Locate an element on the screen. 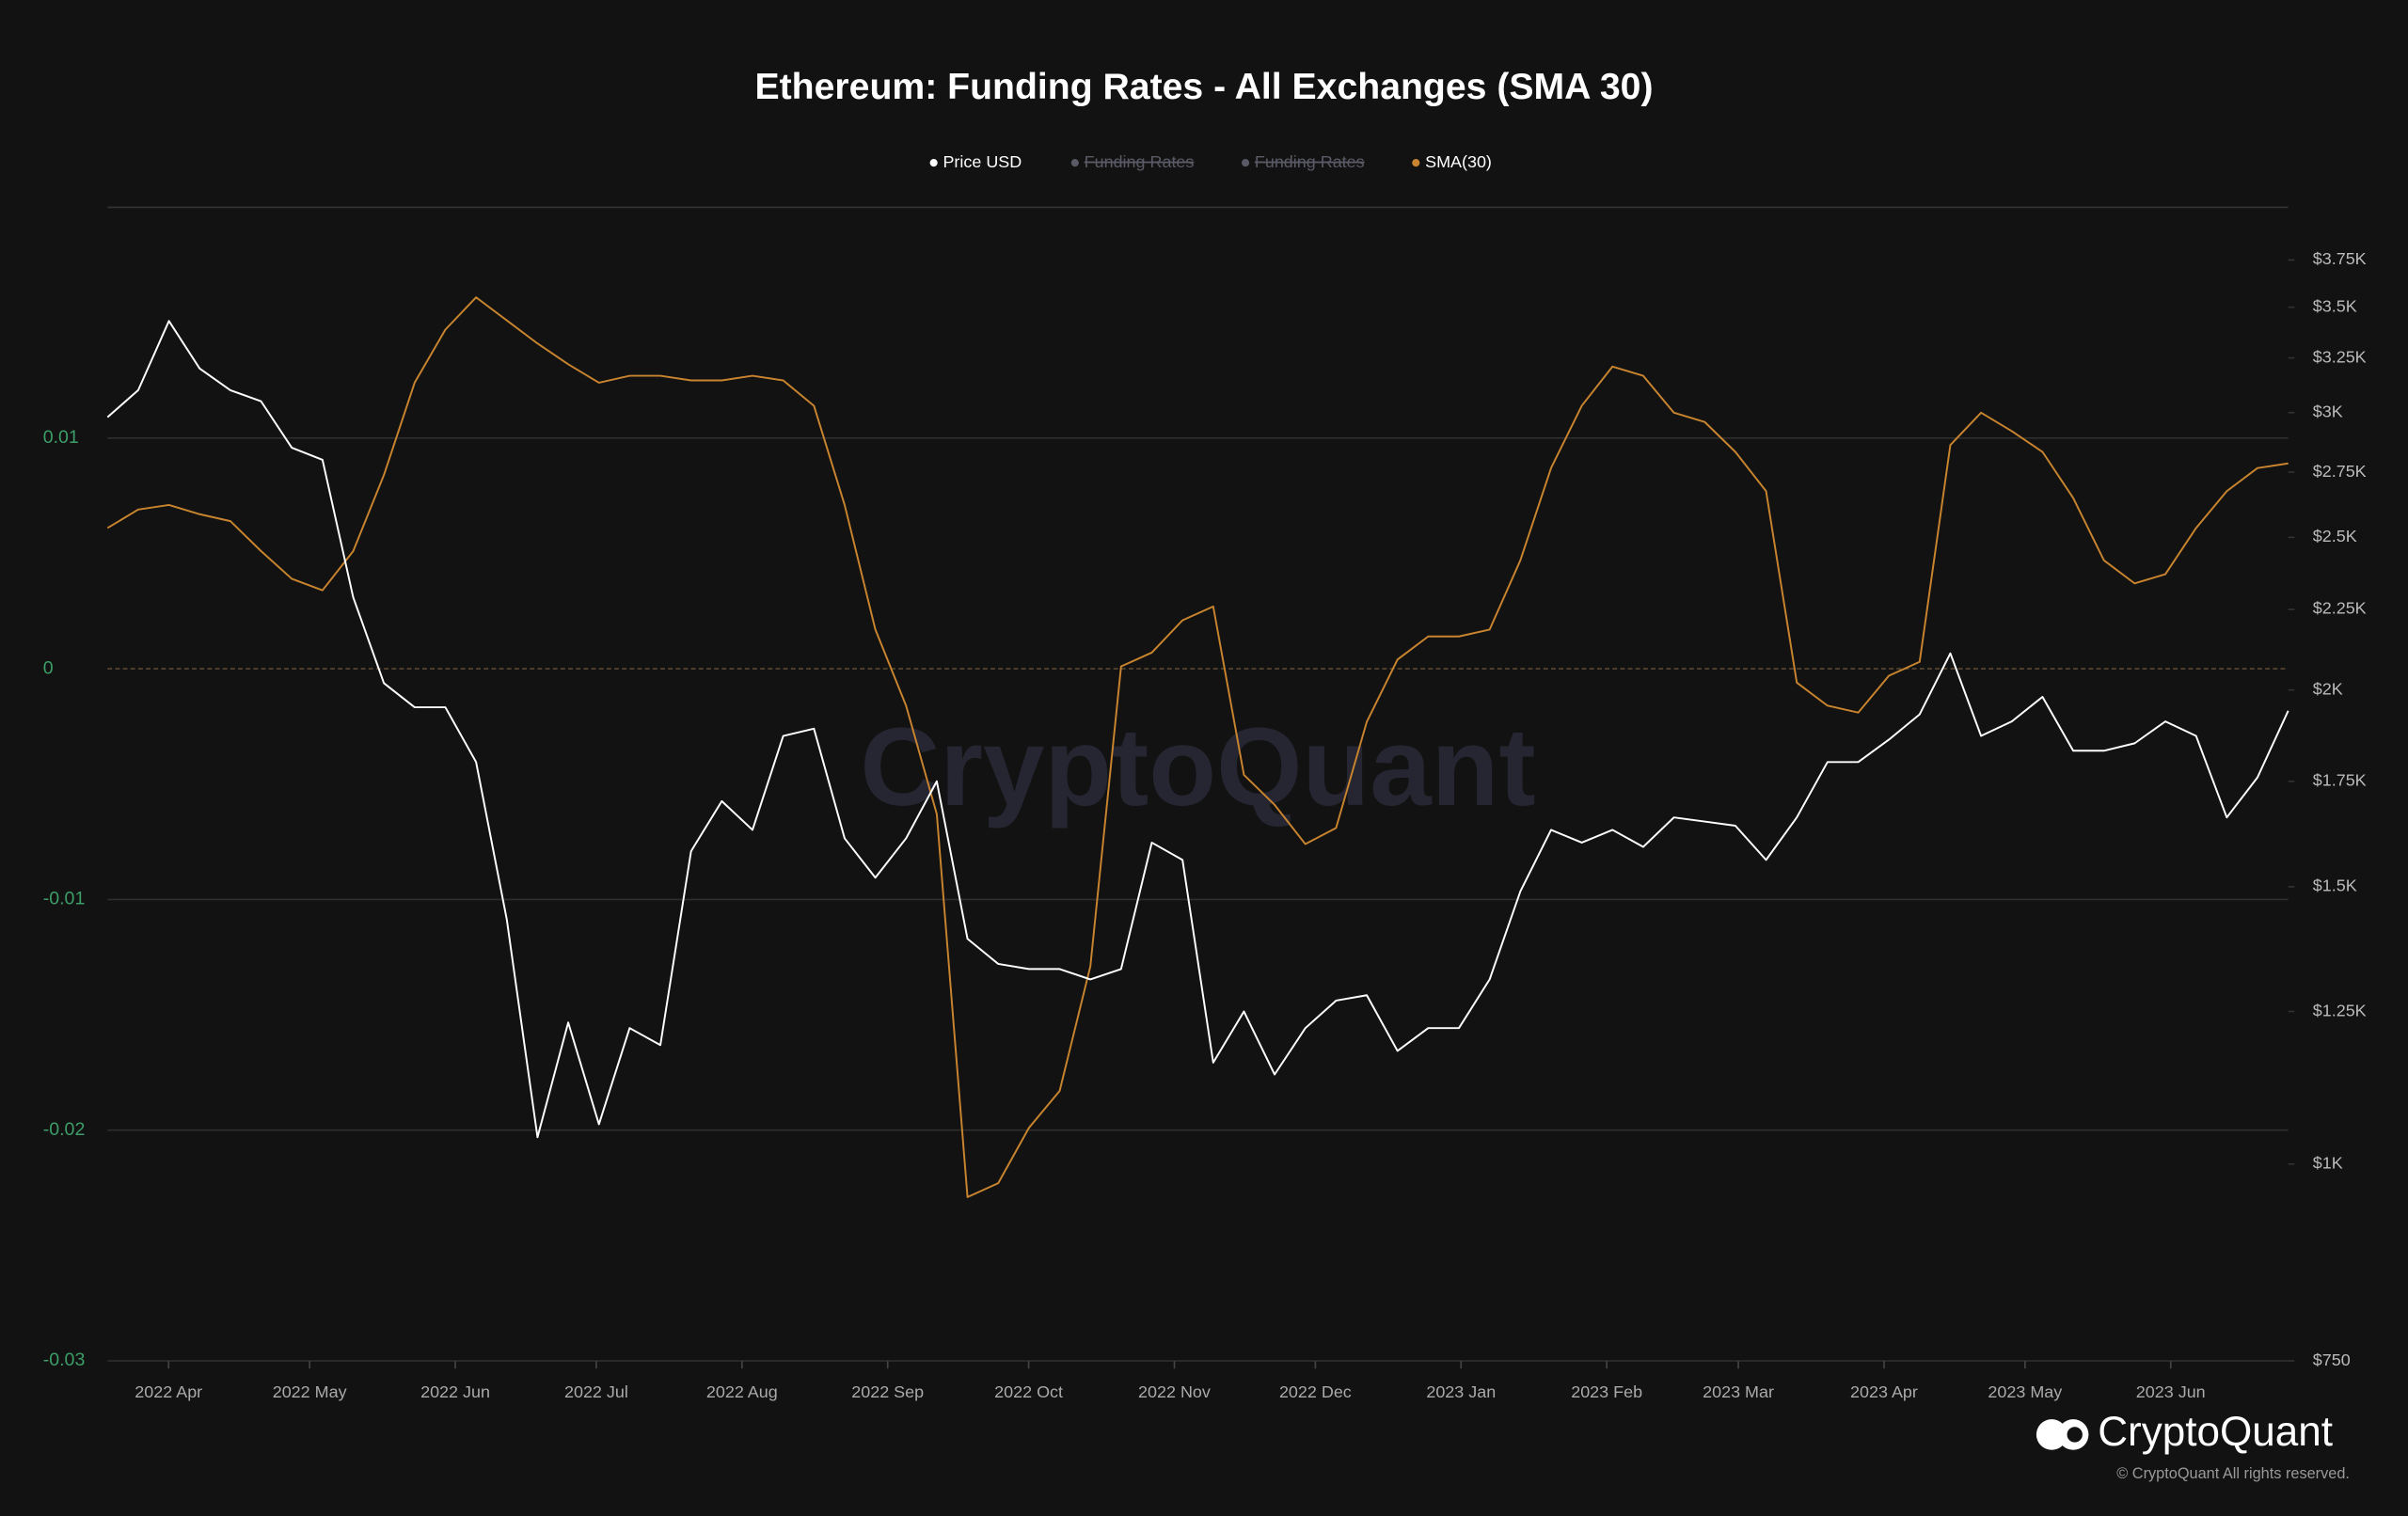 This screenshot has height=1516, width=2408. x-tick-label: 2023 Jan is located at coordinates (1461, 1391).